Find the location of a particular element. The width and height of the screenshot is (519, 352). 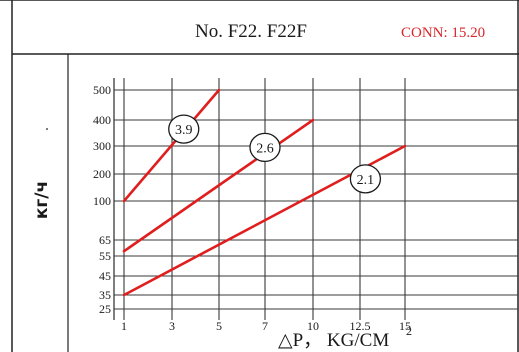

y-tick-label: 300 is located at coordinates (102, 146).